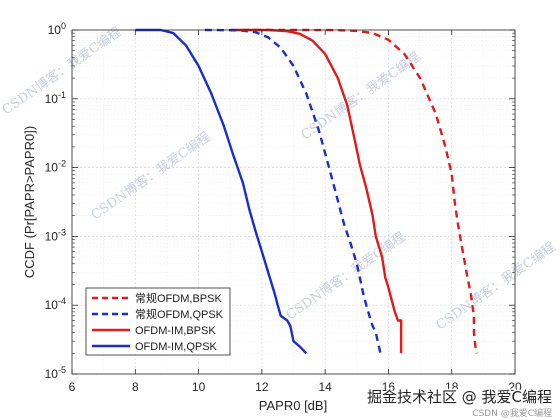 The image size is (560, 420). Describe the element at coordinates (29, 202) in the screenshot. I see `y-axis-label: CCDF (Pr[PAPR>PAPR0])` at that location.